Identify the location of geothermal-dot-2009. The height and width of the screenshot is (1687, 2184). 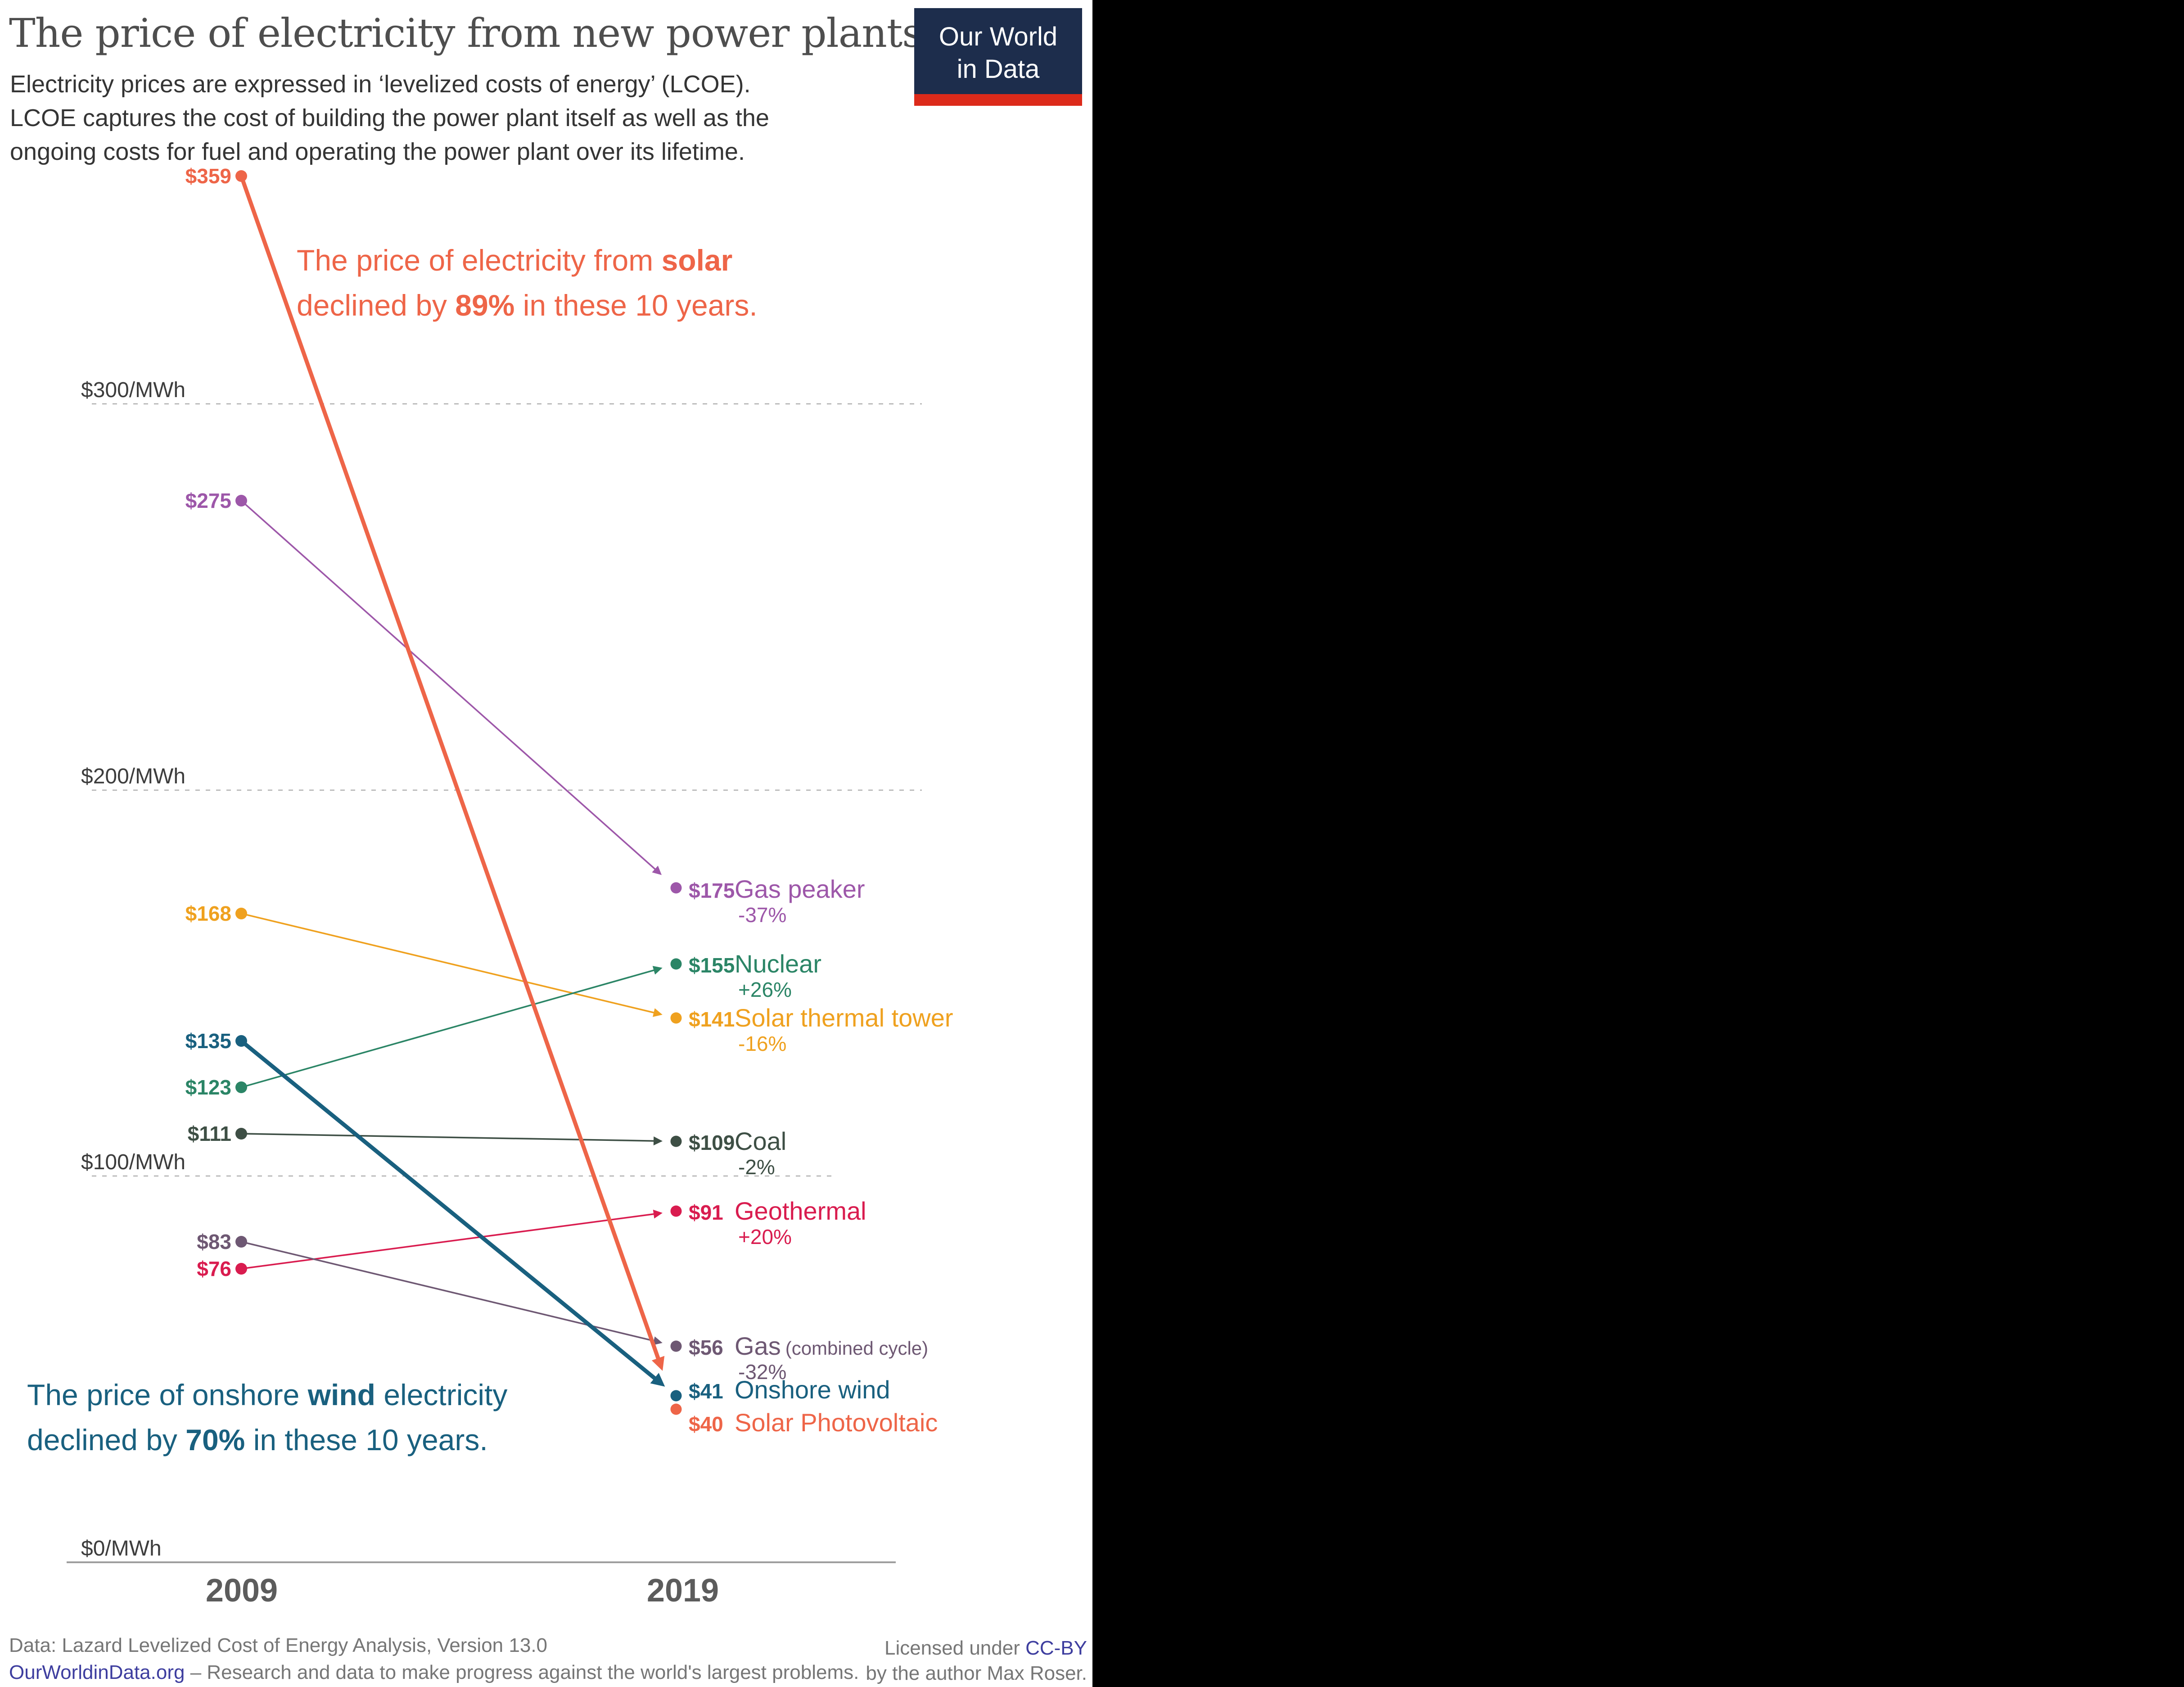
(241, 1269).